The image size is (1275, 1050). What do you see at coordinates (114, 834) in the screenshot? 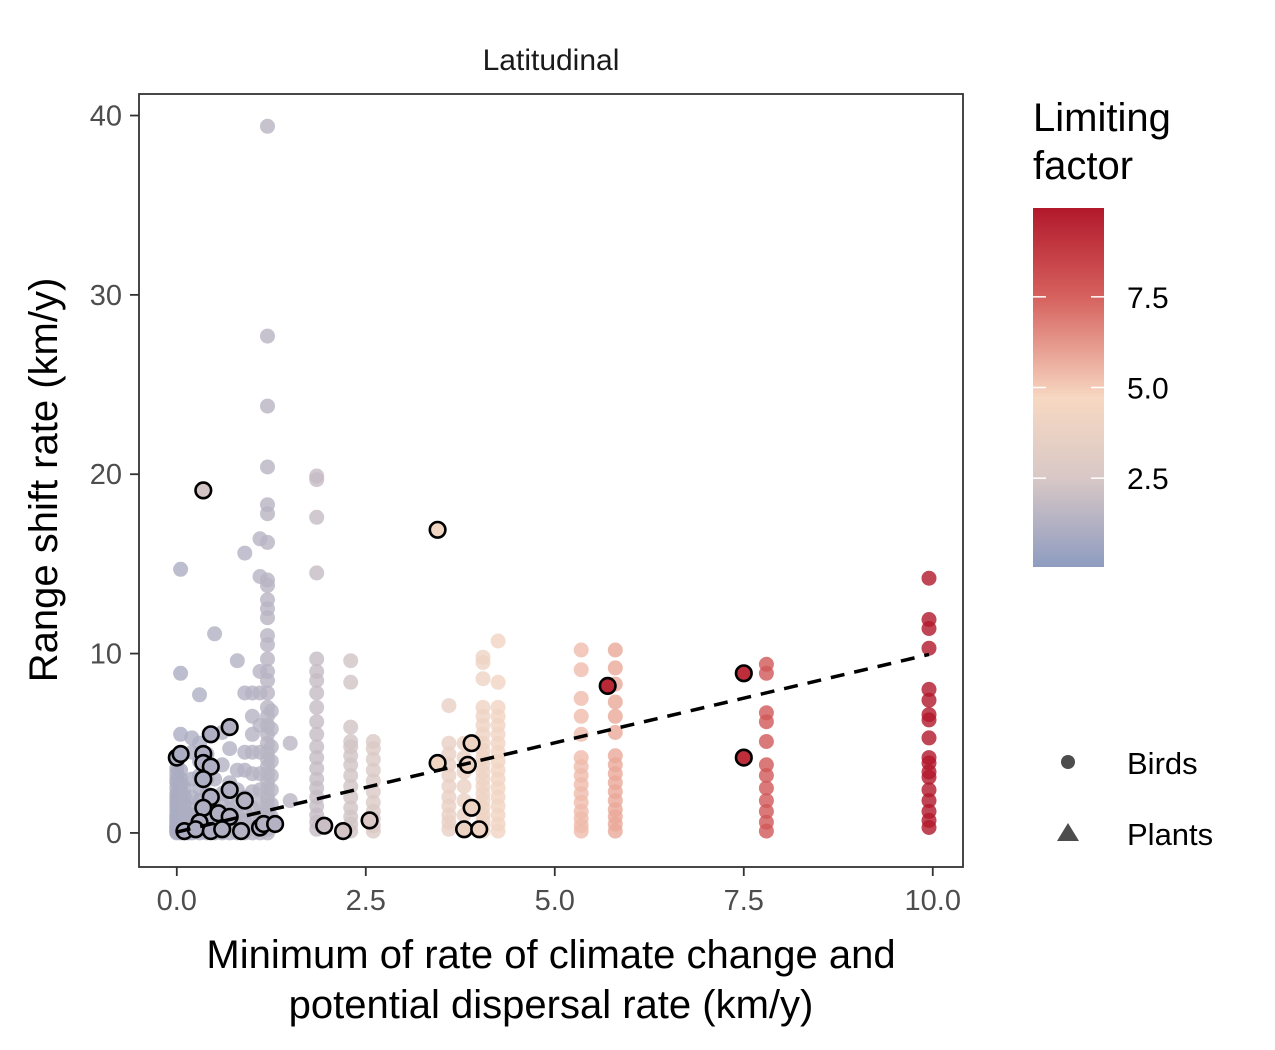
I see `y-tick-label: 0` at bounding box center [114, 834].